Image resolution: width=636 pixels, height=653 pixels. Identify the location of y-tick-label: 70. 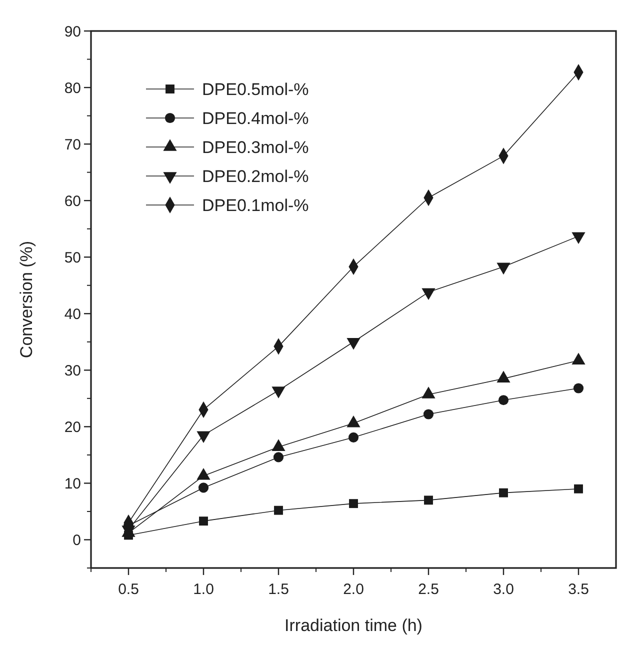
(72, 145).